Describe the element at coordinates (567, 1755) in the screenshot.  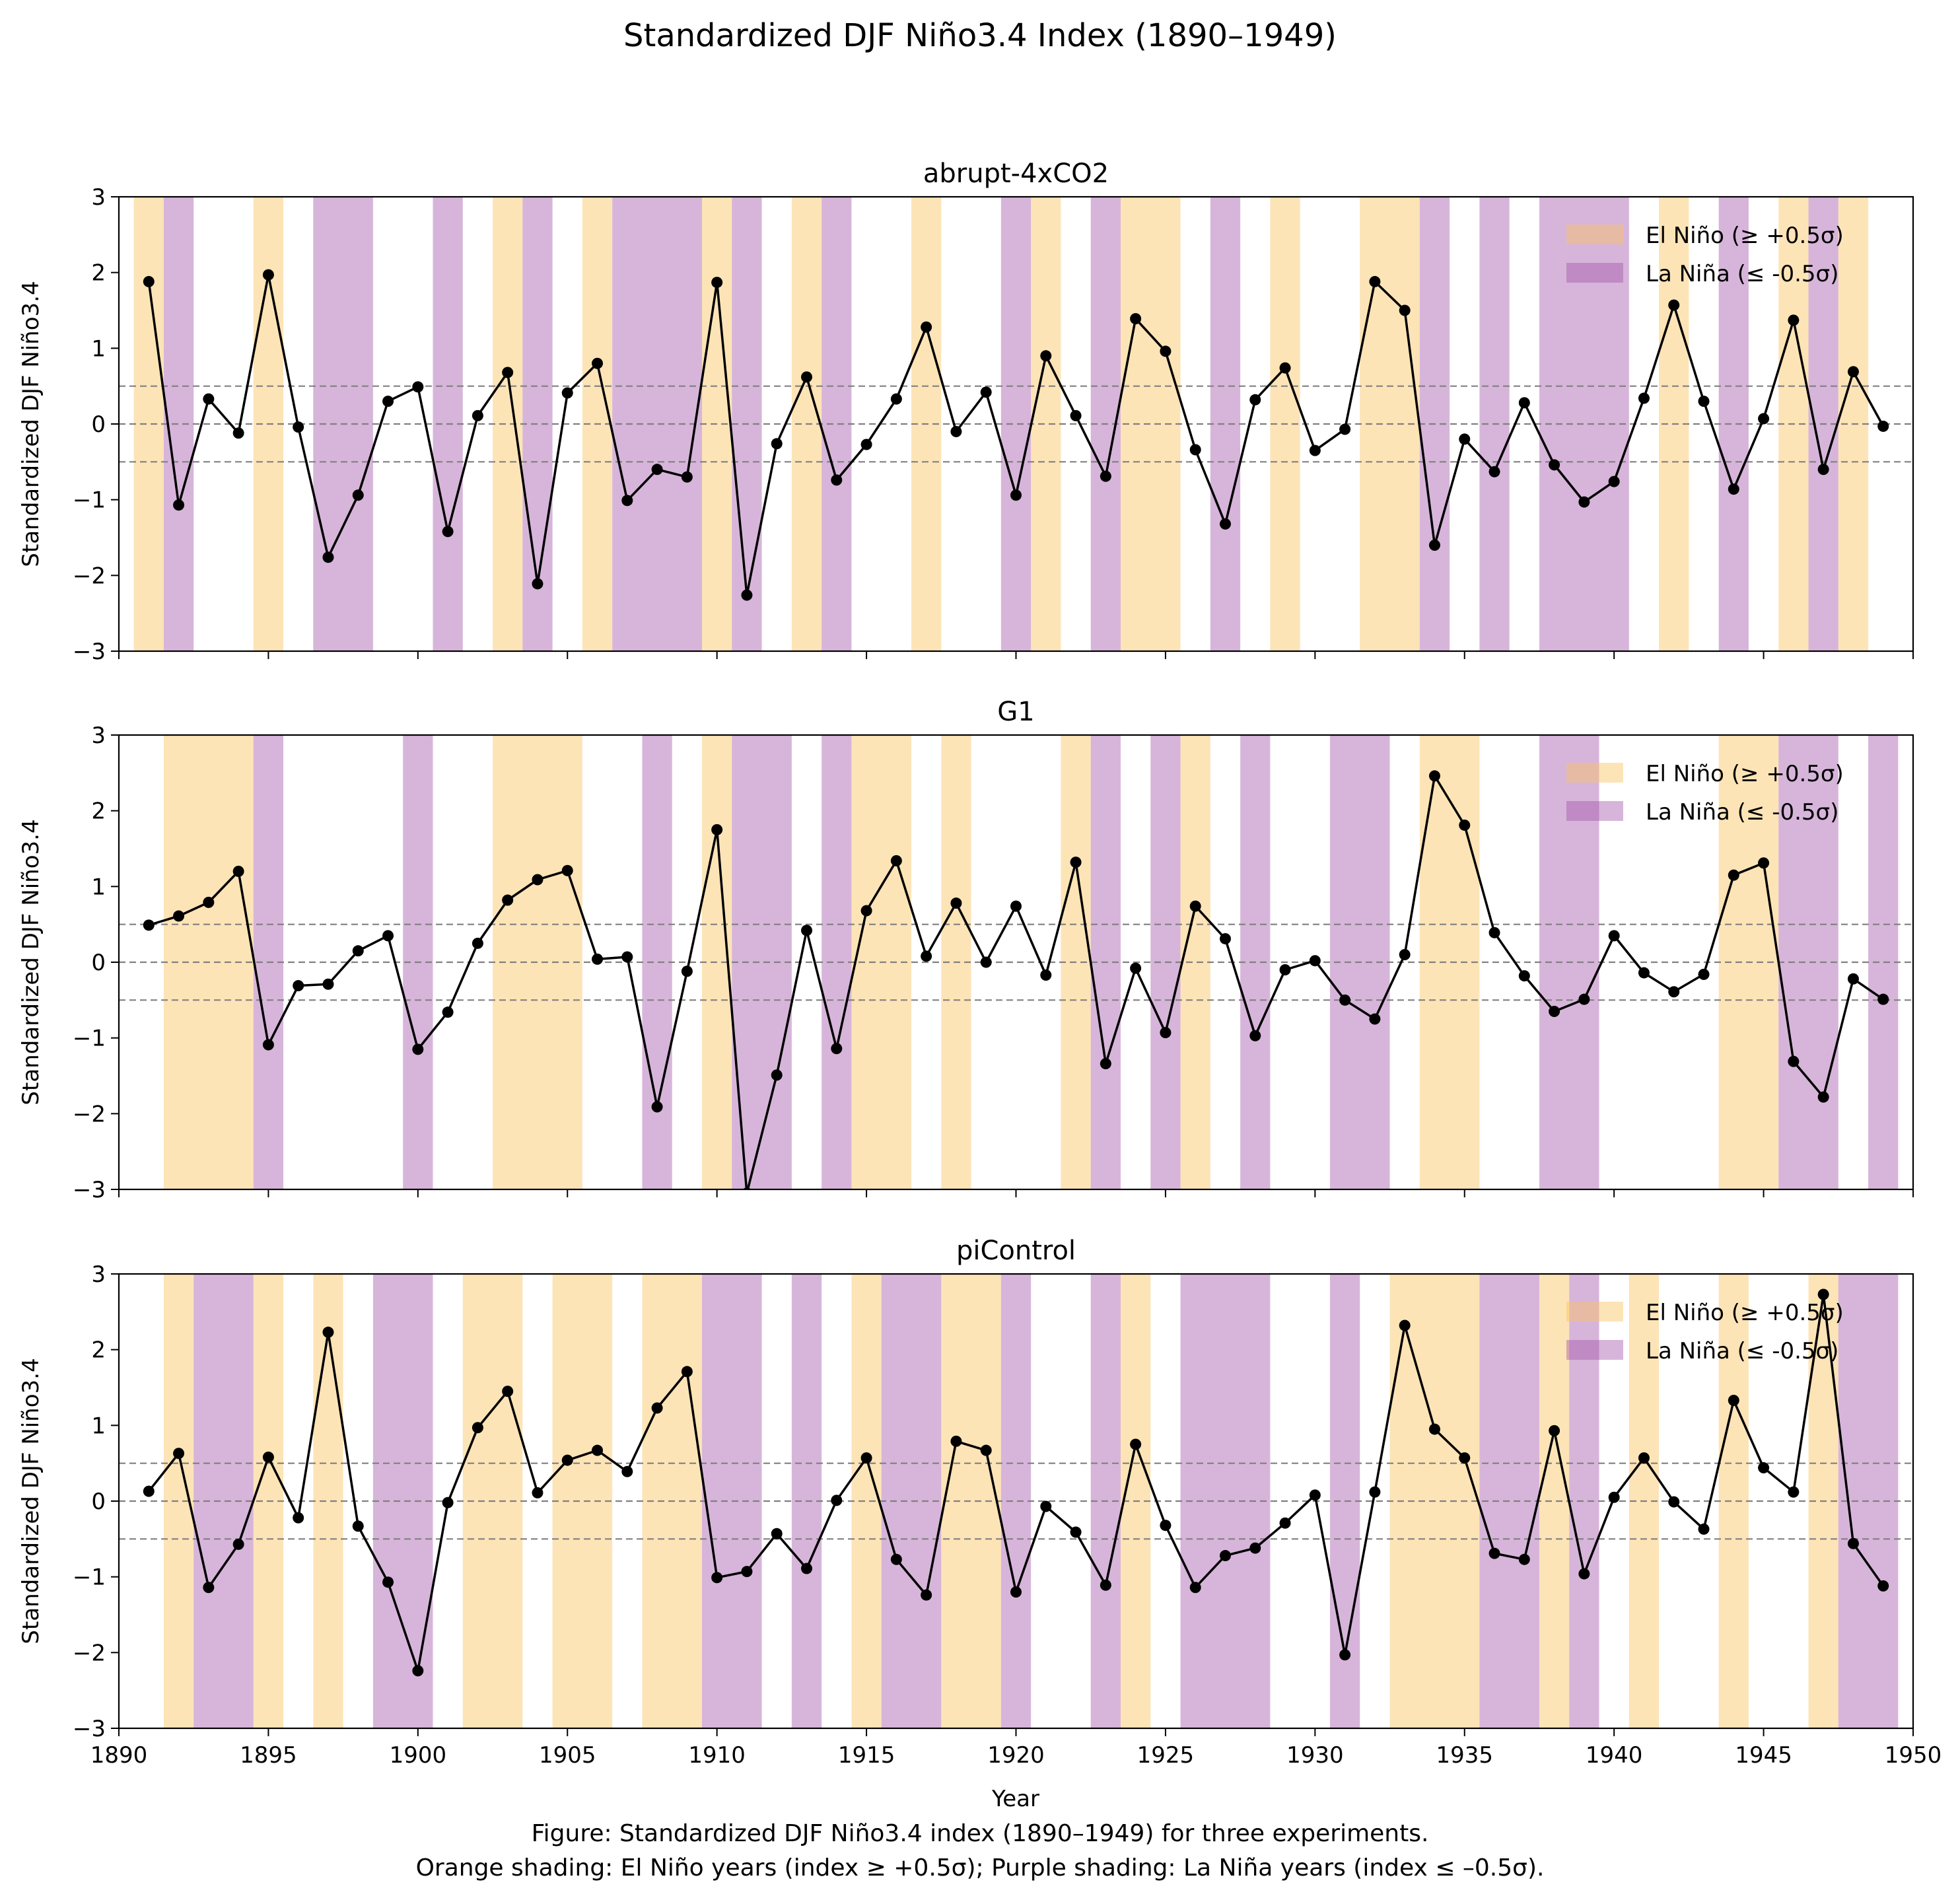
I see `x-tick-label: 1905` at that location.